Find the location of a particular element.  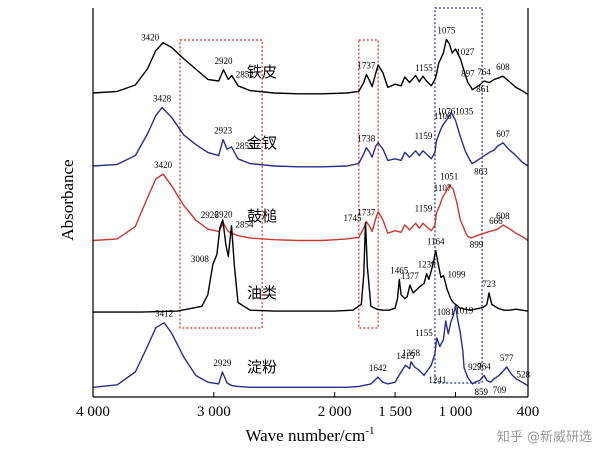

x-axis-title: Wave number/cm-1 is located at coordinates (309, 435).